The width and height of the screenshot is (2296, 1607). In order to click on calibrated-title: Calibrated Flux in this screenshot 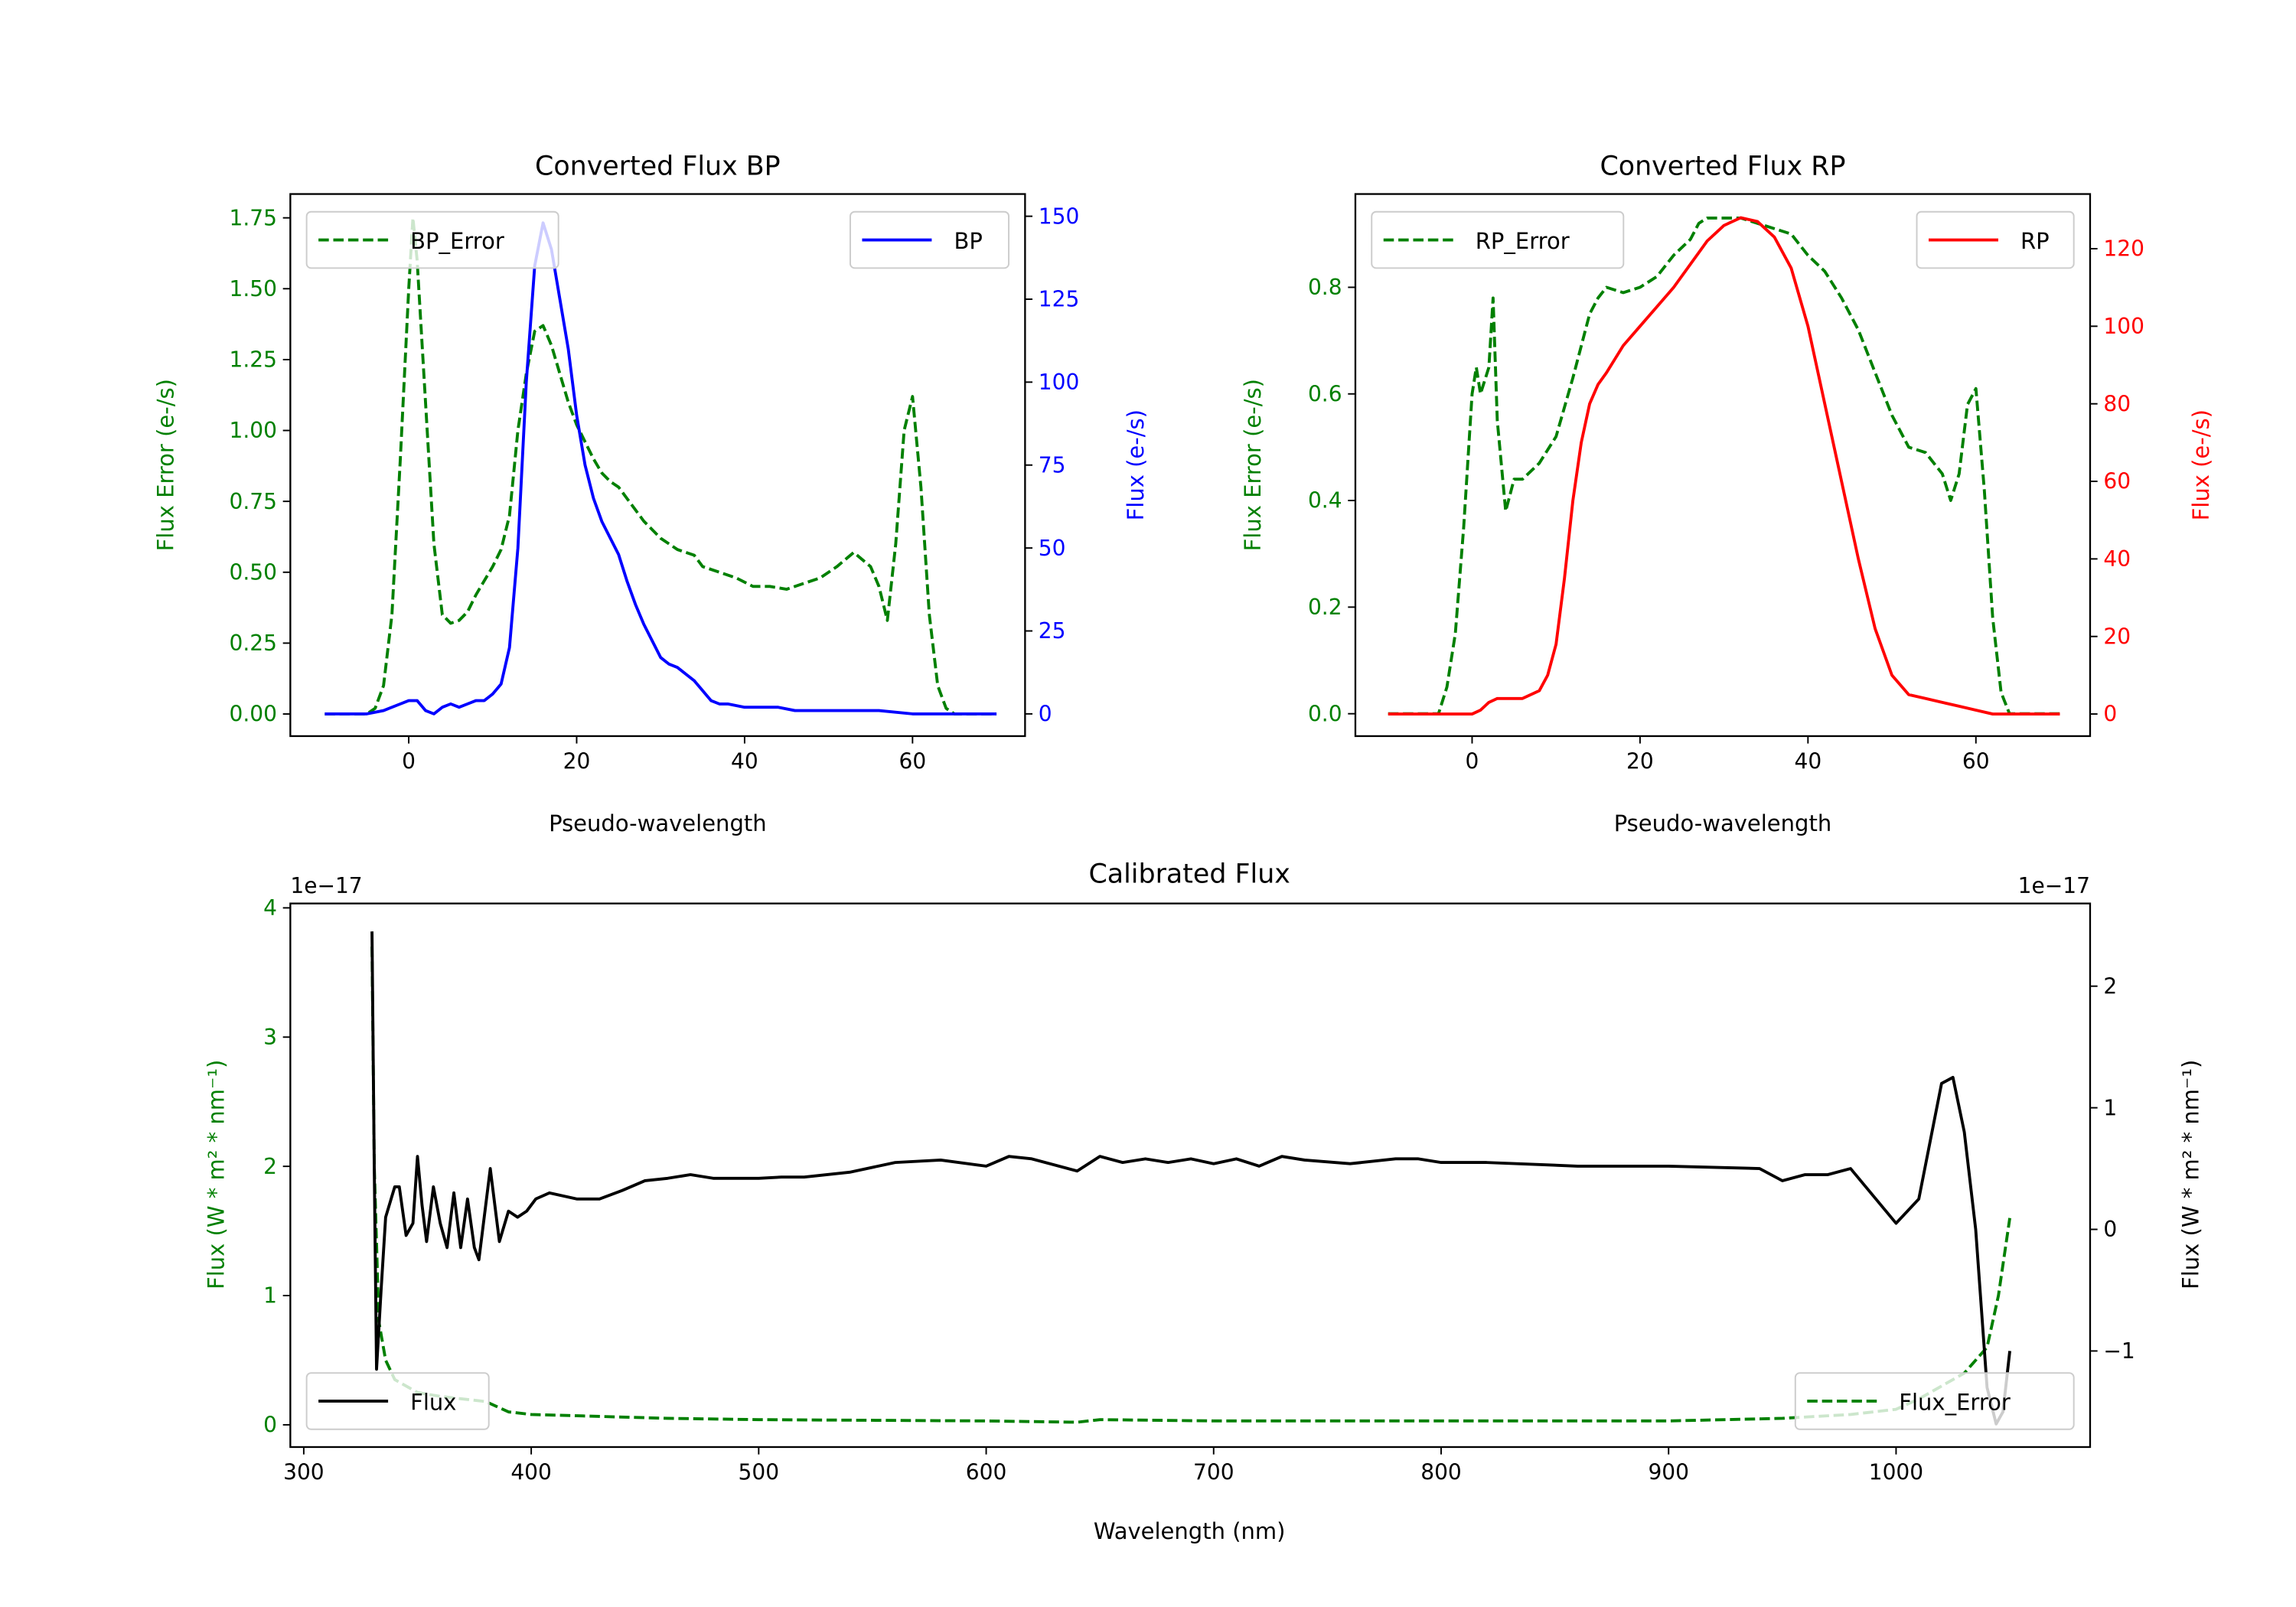, I will do `click(1189, 875)`.